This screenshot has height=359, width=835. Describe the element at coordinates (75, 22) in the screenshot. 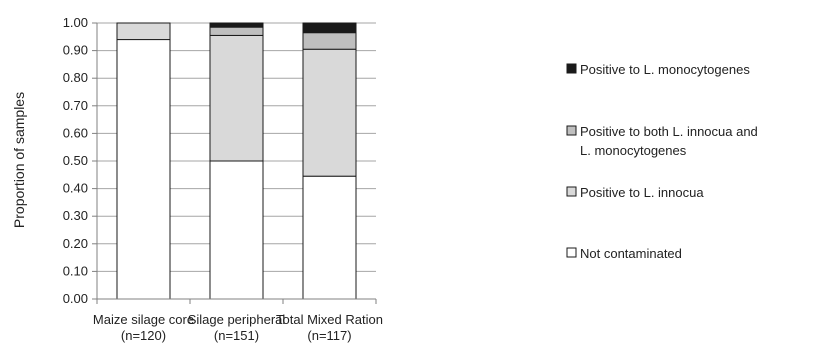

I see `y-tick-label: 1.00` at that location.